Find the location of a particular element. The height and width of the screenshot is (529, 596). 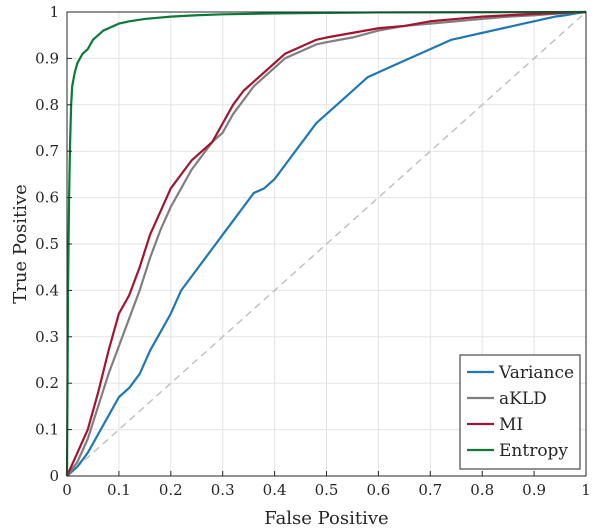

x-tick-label: 0.1 is located at coordinates (119, 490).